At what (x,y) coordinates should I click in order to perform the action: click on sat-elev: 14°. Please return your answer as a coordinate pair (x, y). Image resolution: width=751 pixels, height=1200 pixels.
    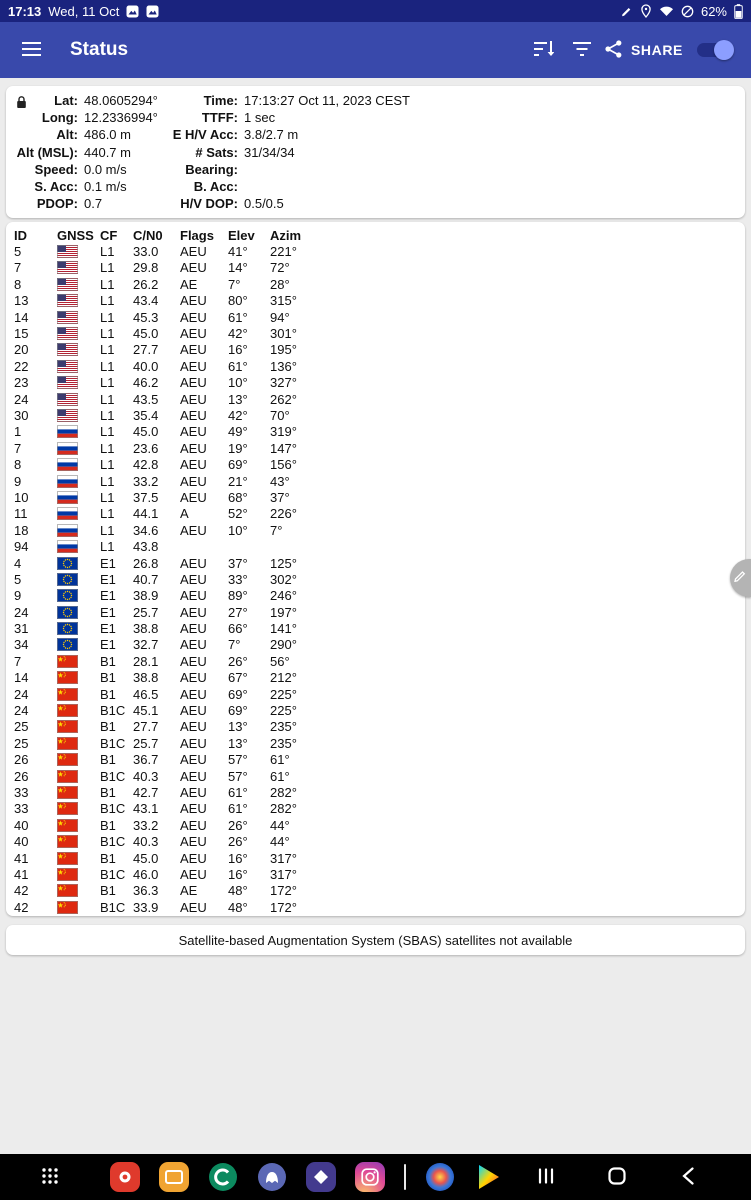
    Looking at the image, I should click on (238, 268).